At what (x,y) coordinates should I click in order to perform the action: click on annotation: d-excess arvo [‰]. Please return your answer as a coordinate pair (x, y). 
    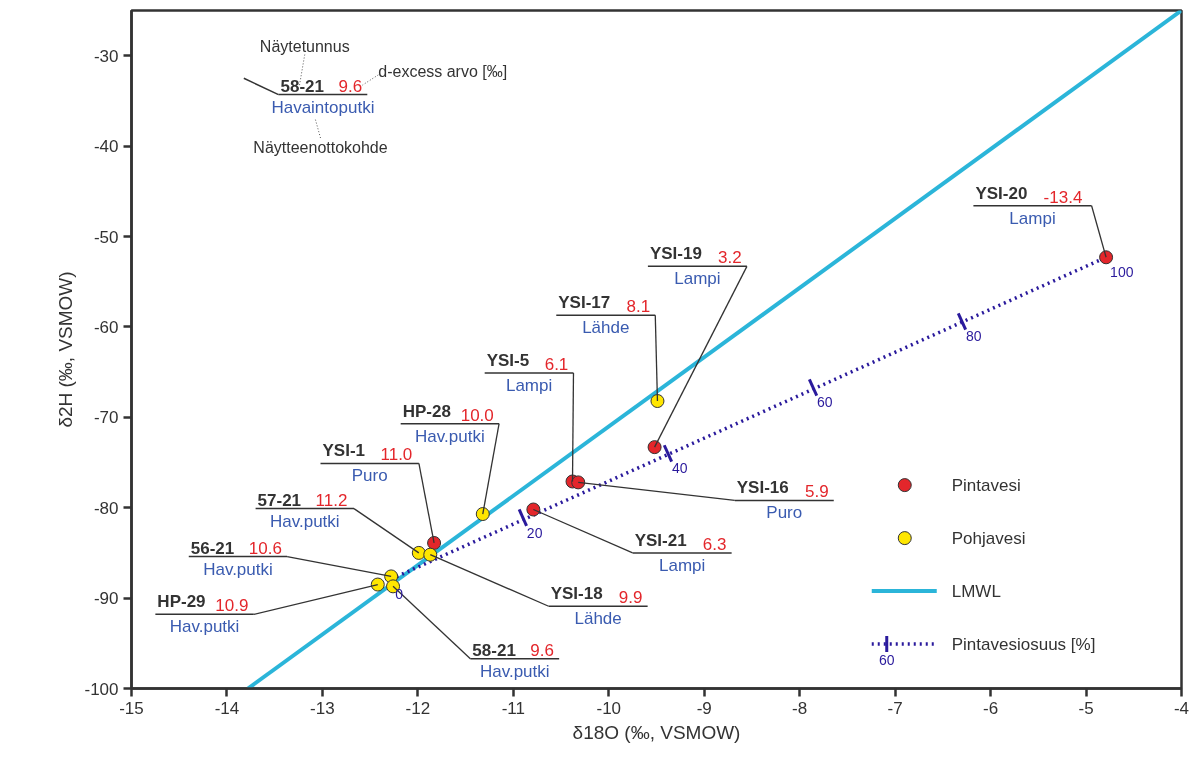
    Looking at the image, I should click on (443, 72).